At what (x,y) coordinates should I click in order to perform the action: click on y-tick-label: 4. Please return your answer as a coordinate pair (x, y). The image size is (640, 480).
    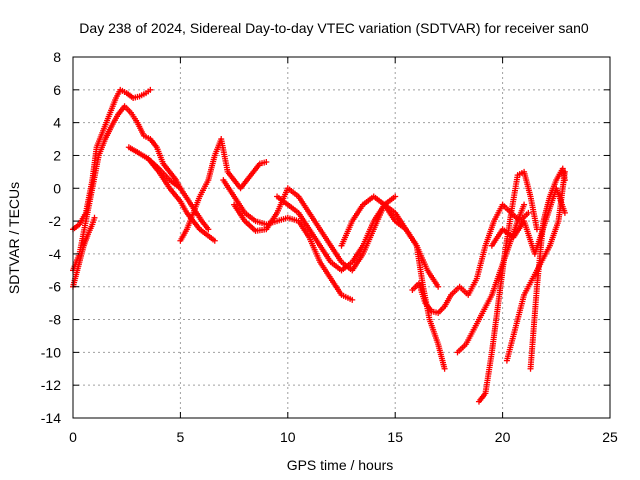
    Looking at the image, I should click on (57, 123).